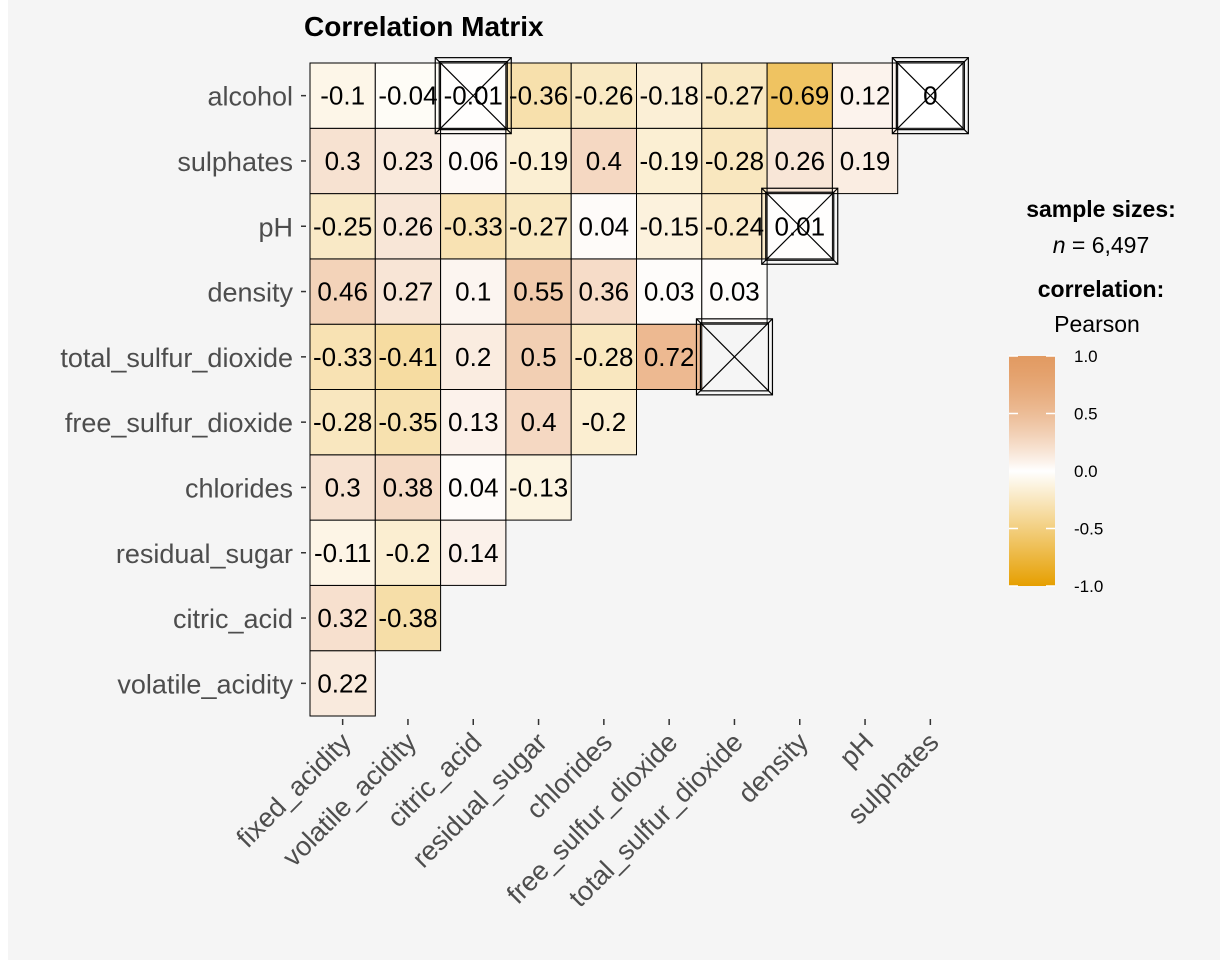 This screenshot has height=960, width=1228. I want to click on legend-ticks: 1.0 0.5 0.0 -0.5 -1.0, so click(1056, 471).